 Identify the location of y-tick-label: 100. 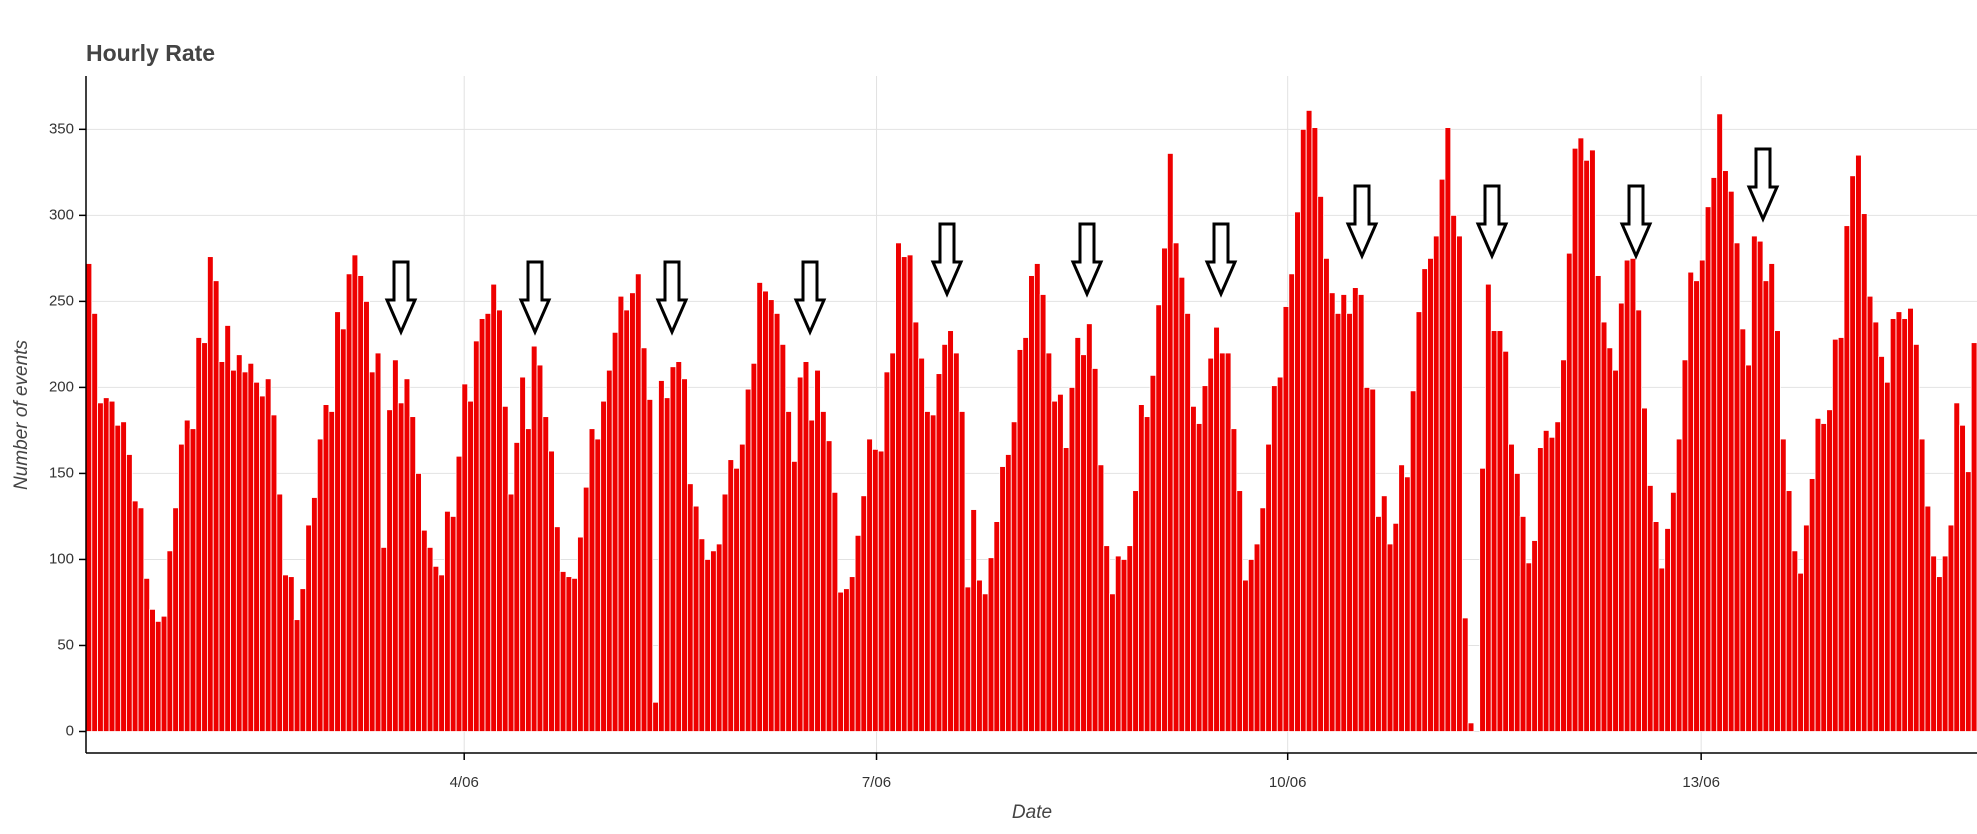
(61, 558).